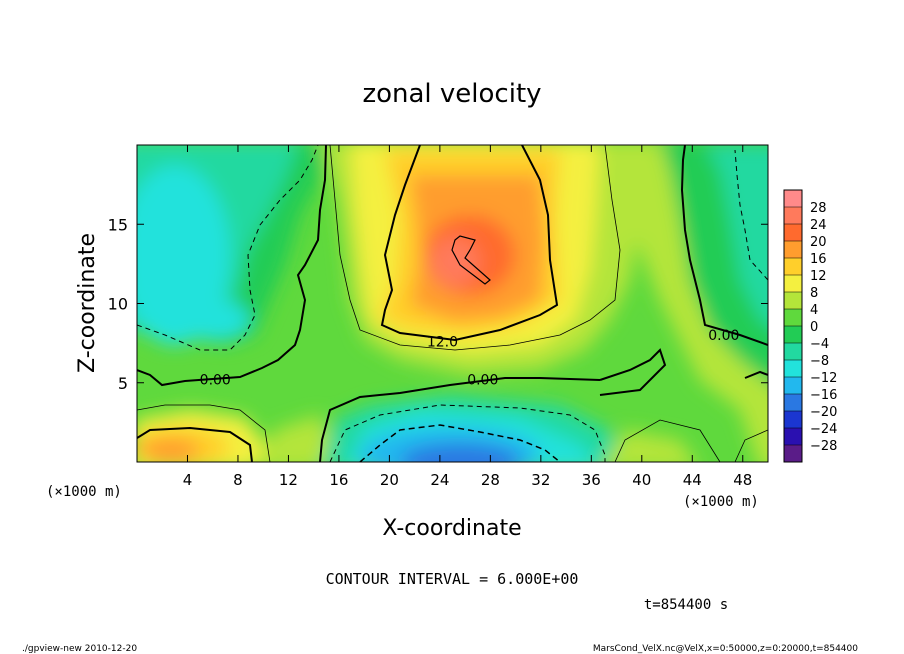 Image resolution: width=904 pixels, height=654 pixels. I want to click on x-tick-label: 32, so click(540, 480).